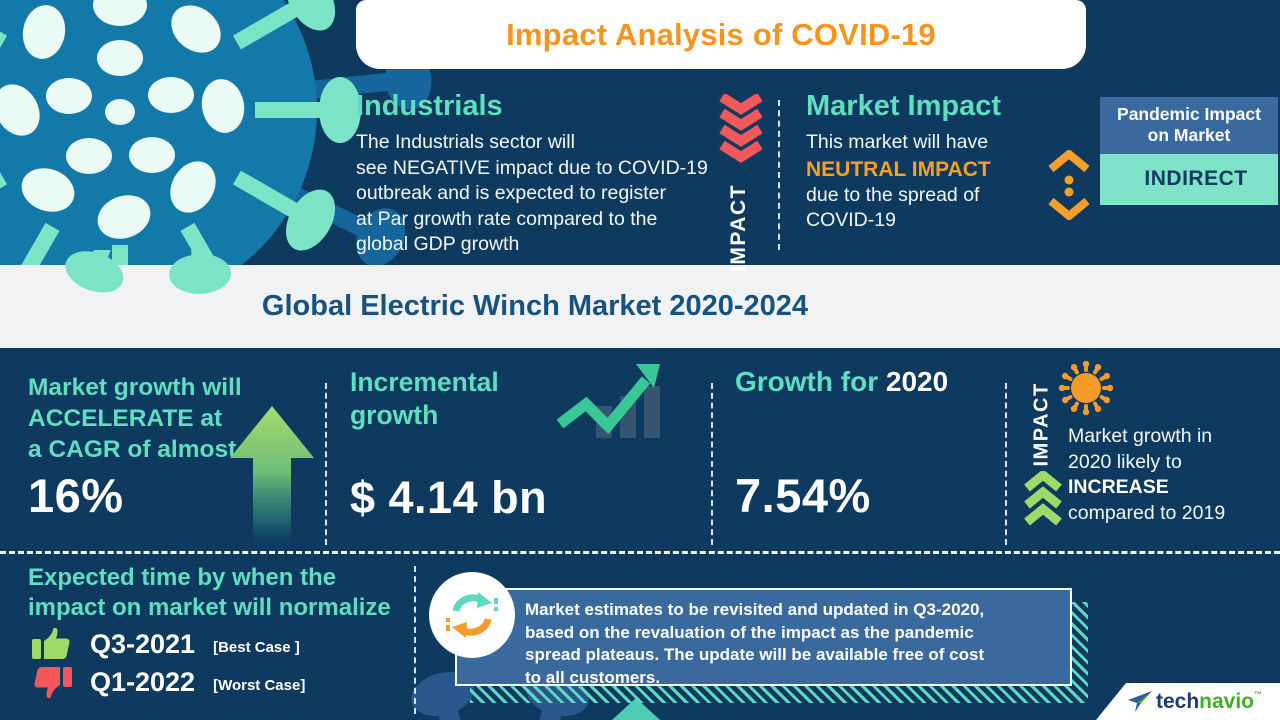 The width and height of the screenshot is (1280, 720). What do you see at coordinates (256, 647) in the screenshot?
I see `best-case-label: [Best Case ]` at bounding box center [256, 647].